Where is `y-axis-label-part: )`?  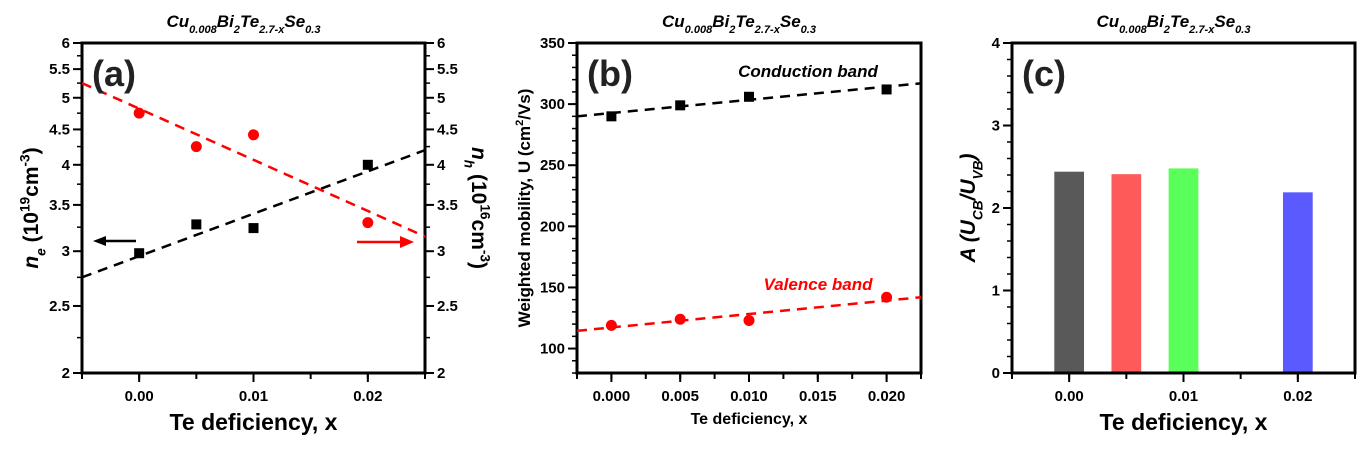
y-axis-label-part: ) is located at coordinates (31, 150).